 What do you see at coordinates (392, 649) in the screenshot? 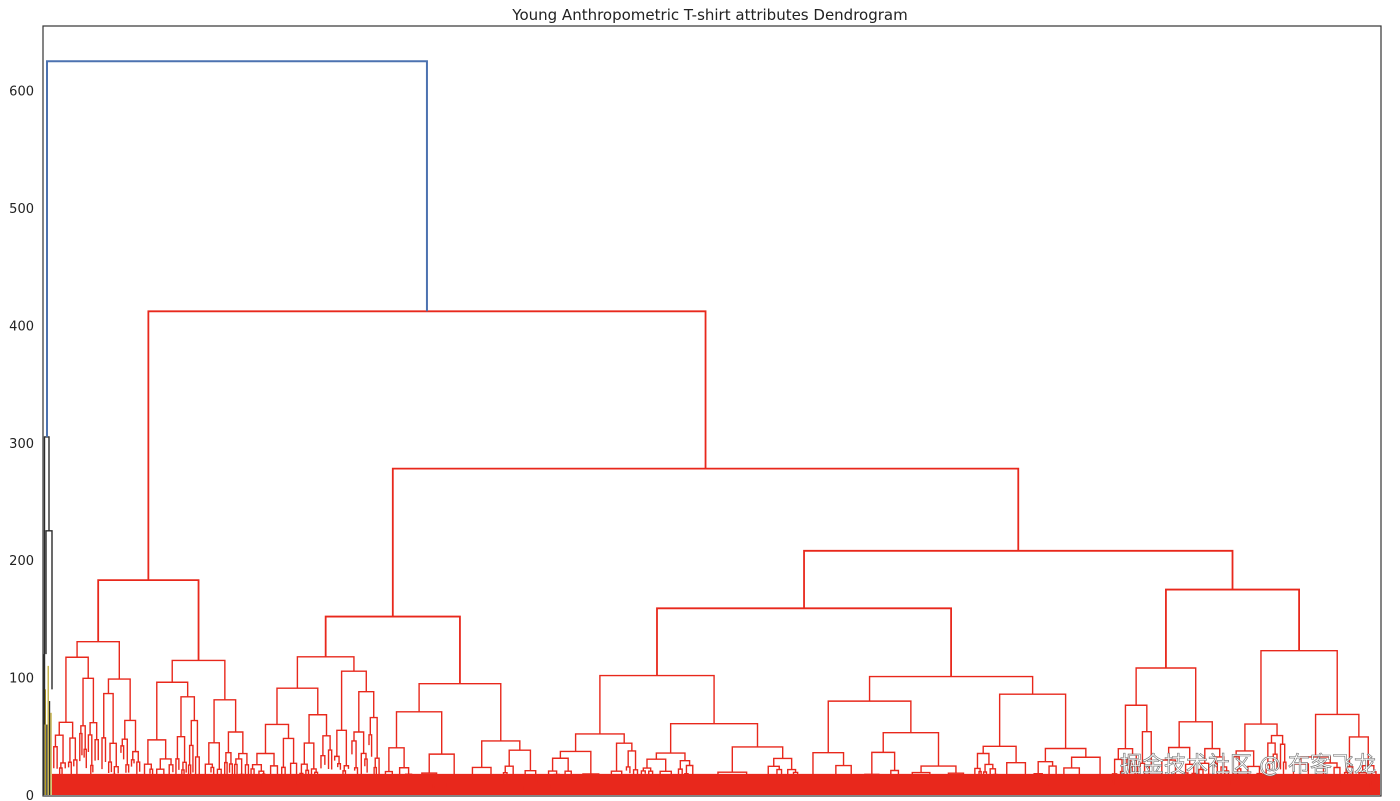
I see `middle-group-link` at bounding box center [392, 649].